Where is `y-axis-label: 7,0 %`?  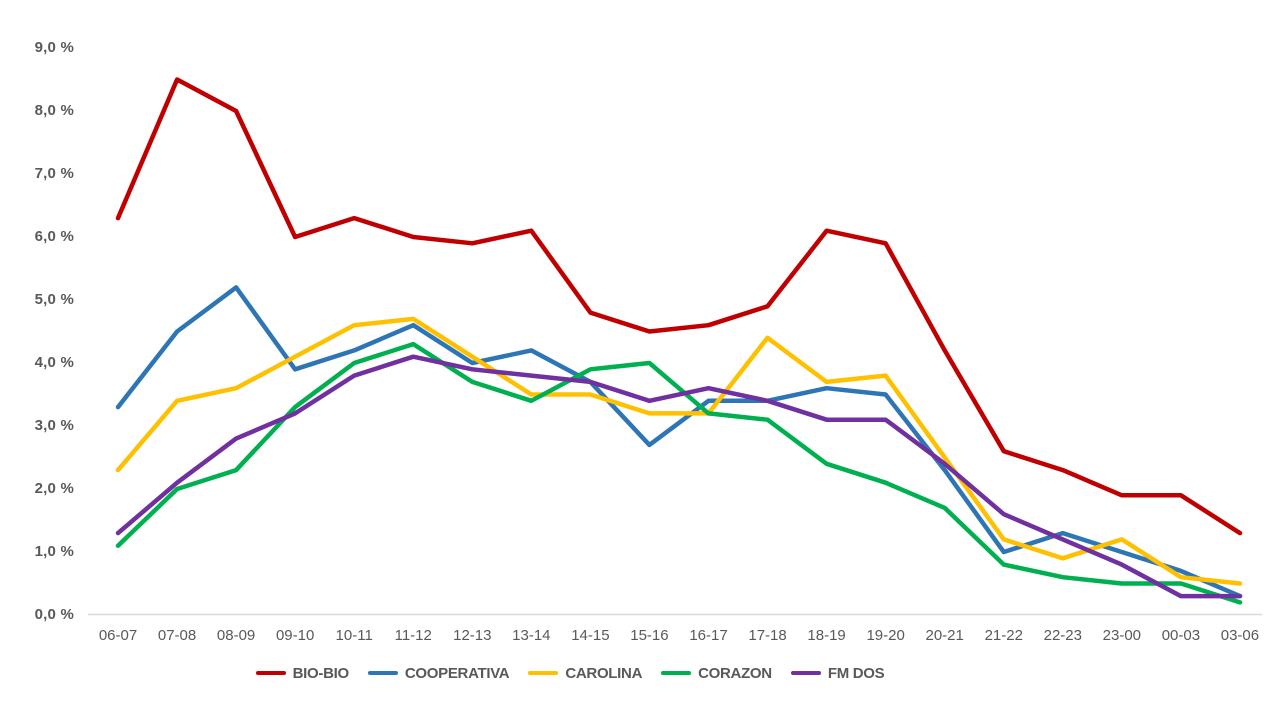
y-axis-label: 7,0 % is located at coordinates (54, 173).